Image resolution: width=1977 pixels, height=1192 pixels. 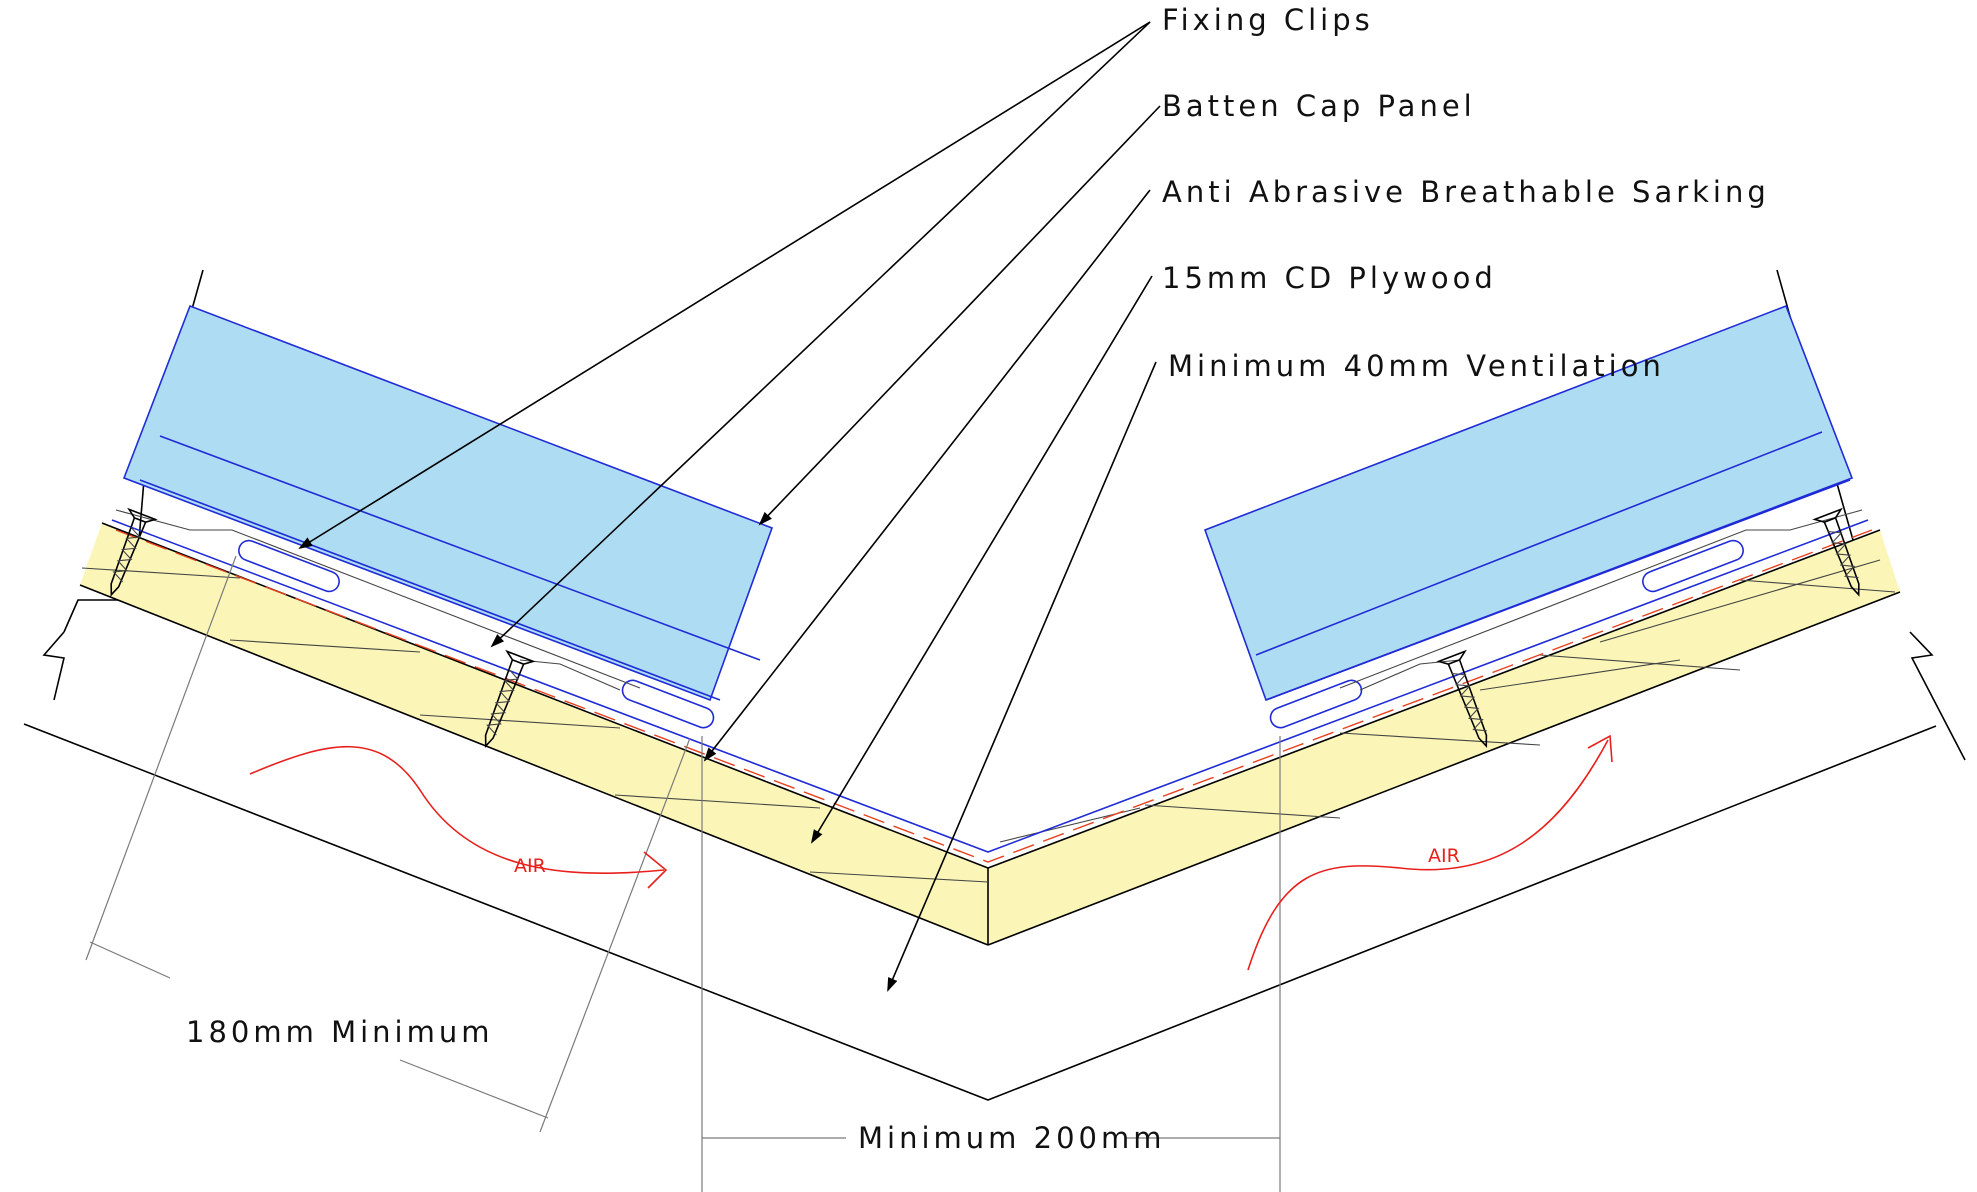 What do you see at coordinates (448, 503) in the screenshot?
I see `left-batten-cap-panel` at bounding box center [448, 503].